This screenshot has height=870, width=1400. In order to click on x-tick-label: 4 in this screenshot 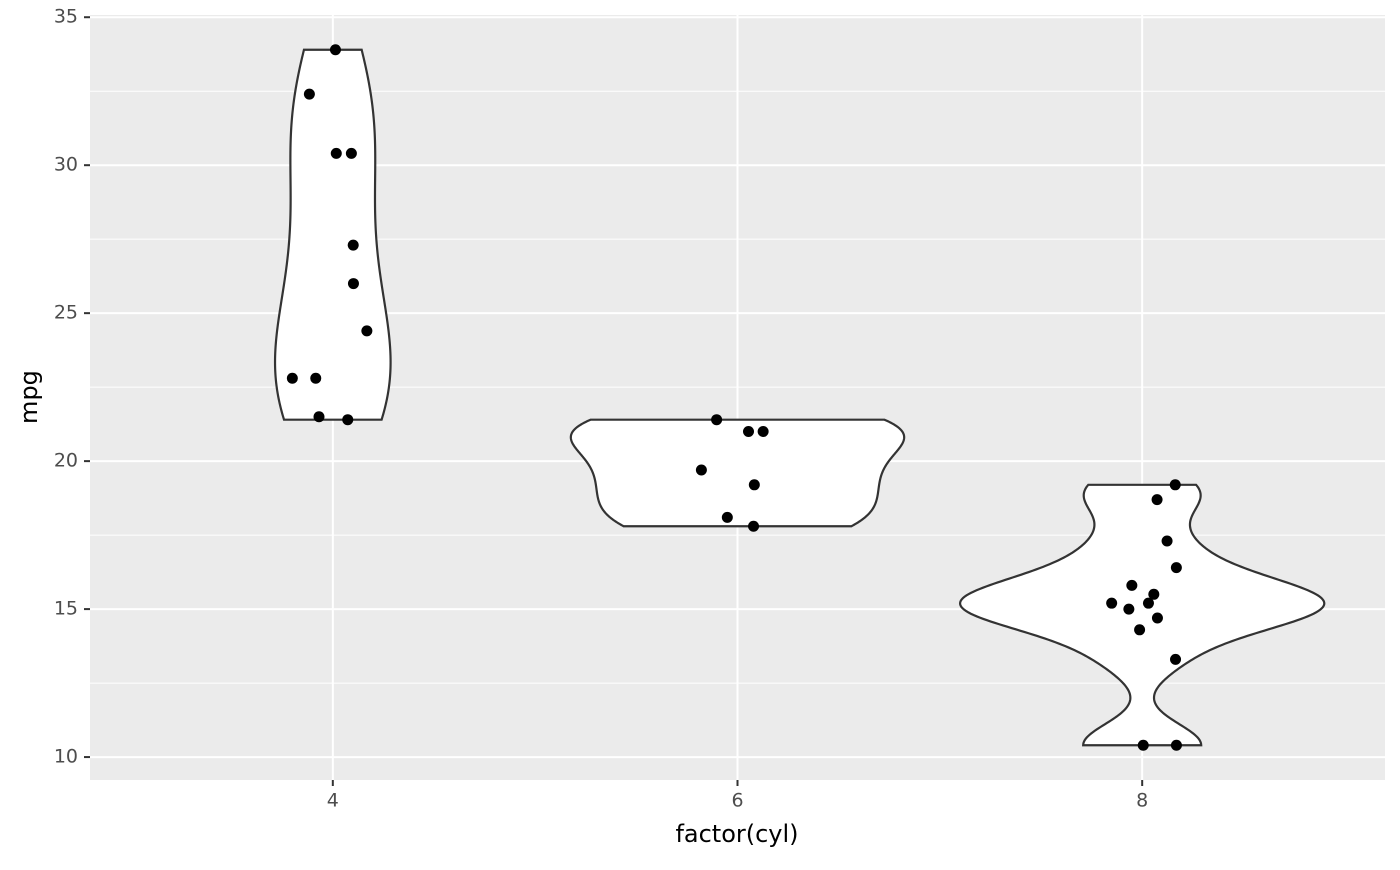, I will do `click(333, 801)`.